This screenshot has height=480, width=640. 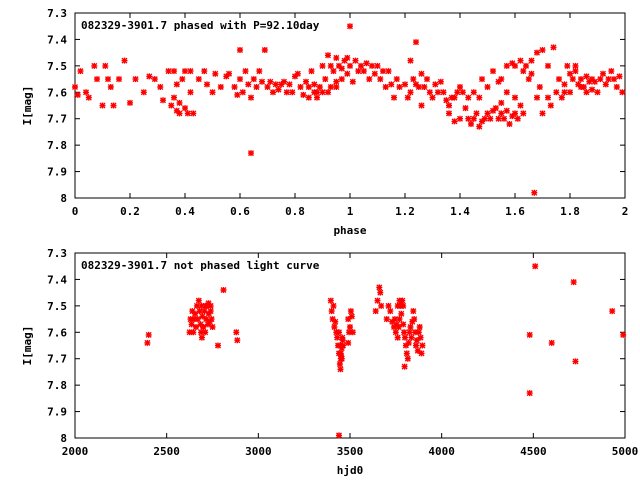 What do you see at coordinates (515, 211) in the screenshot?
I see `x-tick-label: 1.6` at bounding box center [515, 211].